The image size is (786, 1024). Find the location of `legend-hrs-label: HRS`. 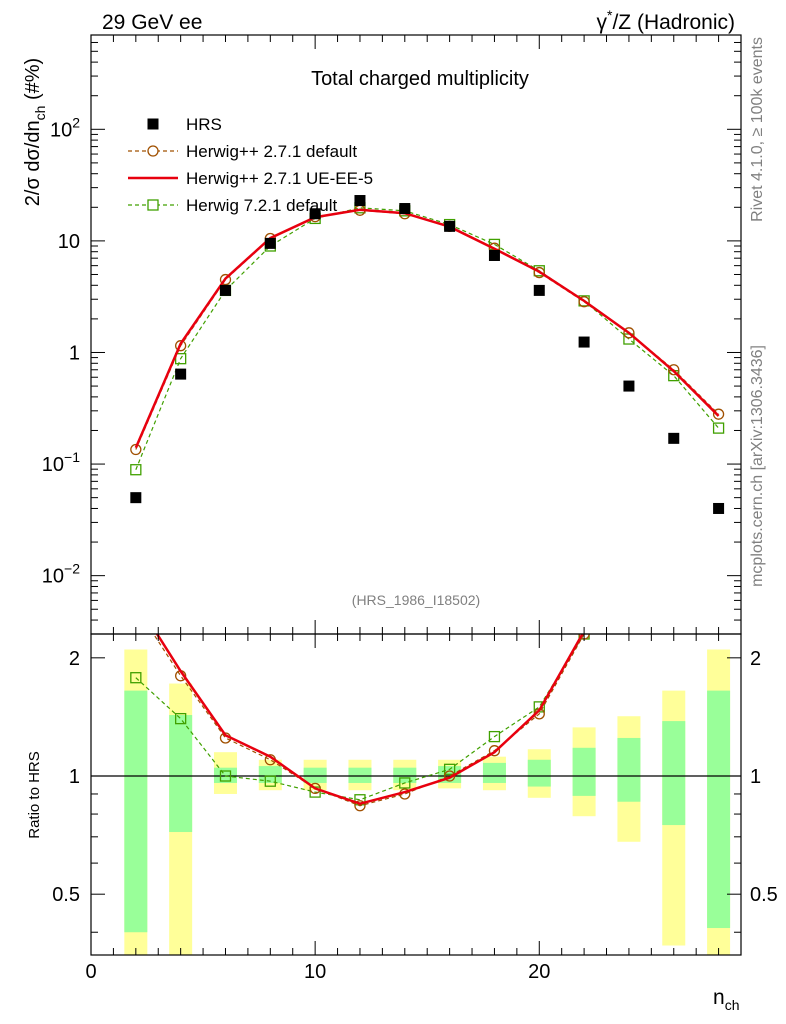

legend-hrs-label: HRS is located at coordinates (204, 124).